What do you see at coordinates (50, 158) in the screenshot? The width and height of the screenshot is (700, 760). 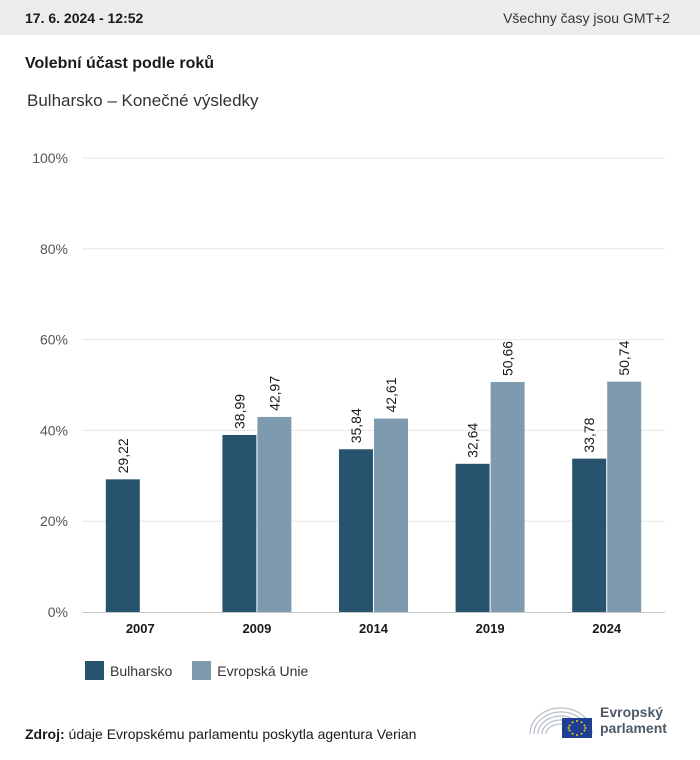 I see `y-tick-label: 100%` at bounding box center [50, 158].